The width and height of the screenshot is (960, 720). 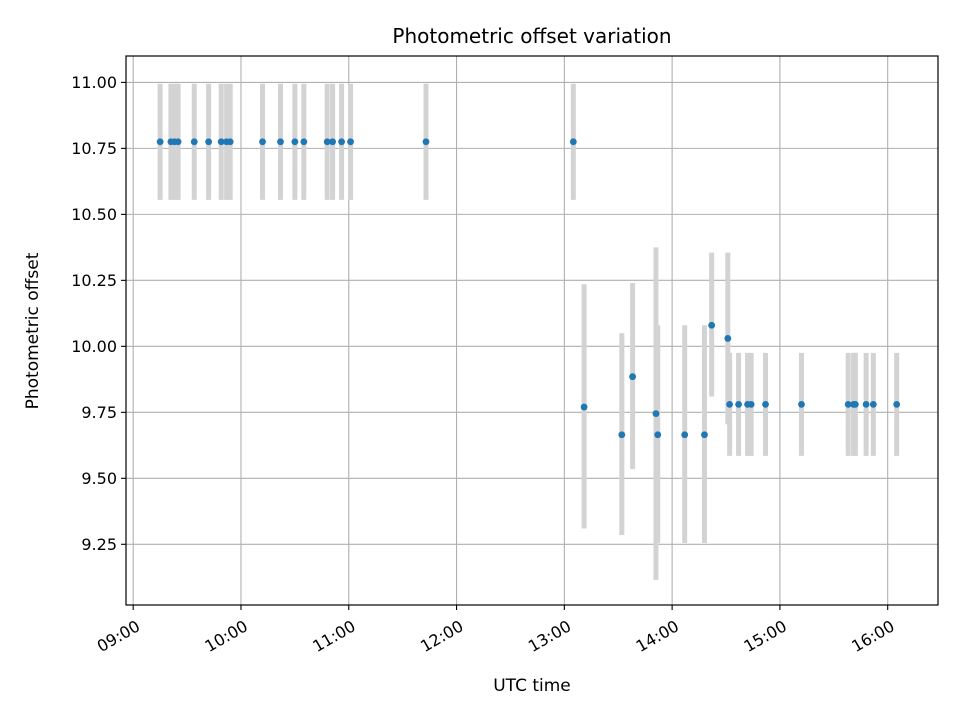 What do you see at coordinates (94, 346) in the screenshot?
I see `y-tick-label: 10.00` at bounding box center [94, 346].